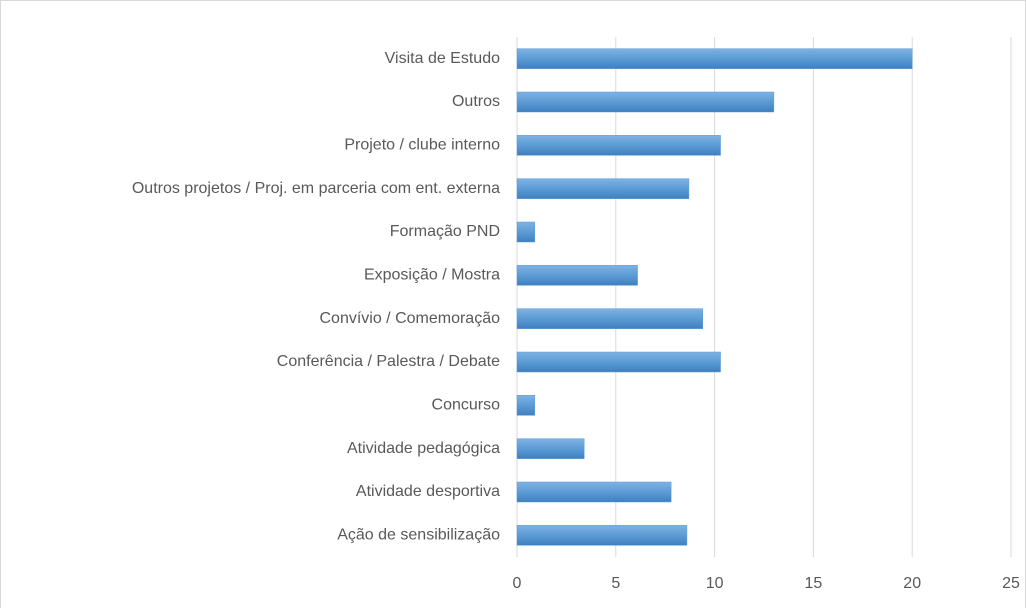 The height and width of the screenshot is (608, 1026). I want to click on y-tick-label: Convívio / Comemoração, so click(409, 318).